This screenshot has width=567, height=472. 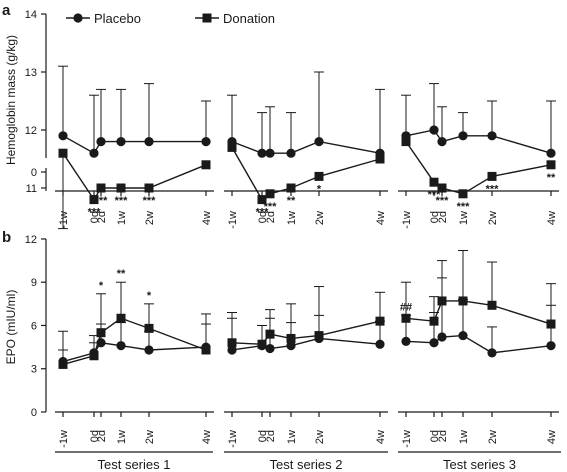 What do you see at coordinates (479, 464) in the screenshot?
I see `series-label: Test series 3` at bounding box center [479, 464].